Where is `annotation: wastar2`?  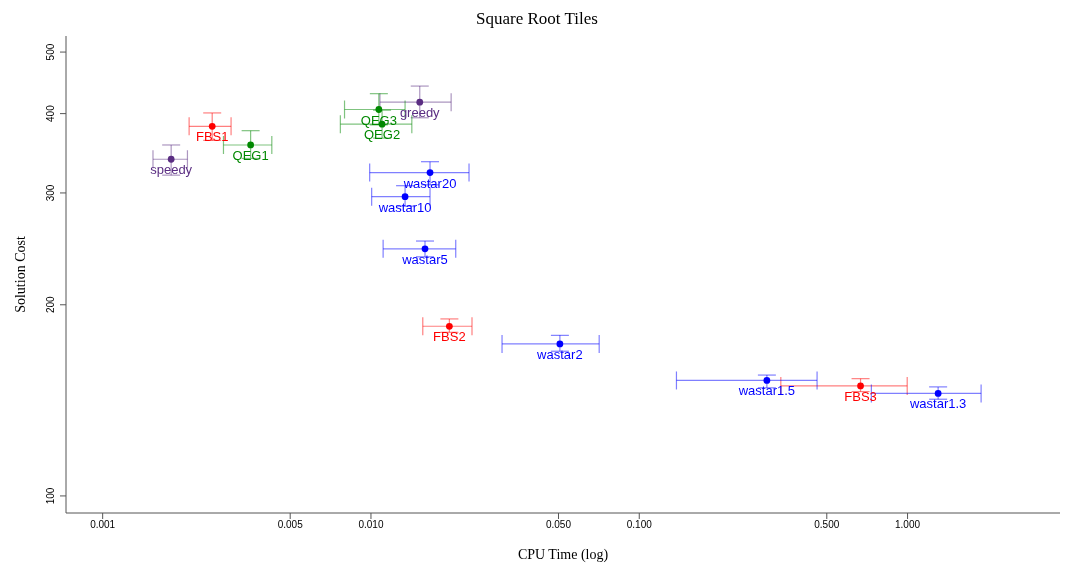
annotation: wastar2 is located at coordinates (559, 354).